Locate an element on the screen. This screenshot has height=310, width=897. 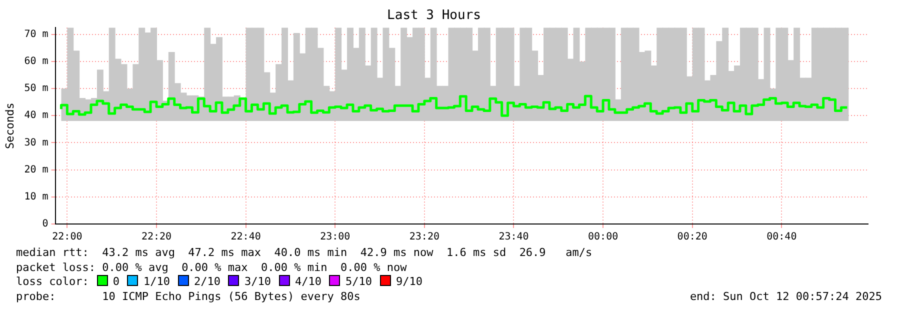
y-axis-title: Seconds is located at coordinates (9, 125).